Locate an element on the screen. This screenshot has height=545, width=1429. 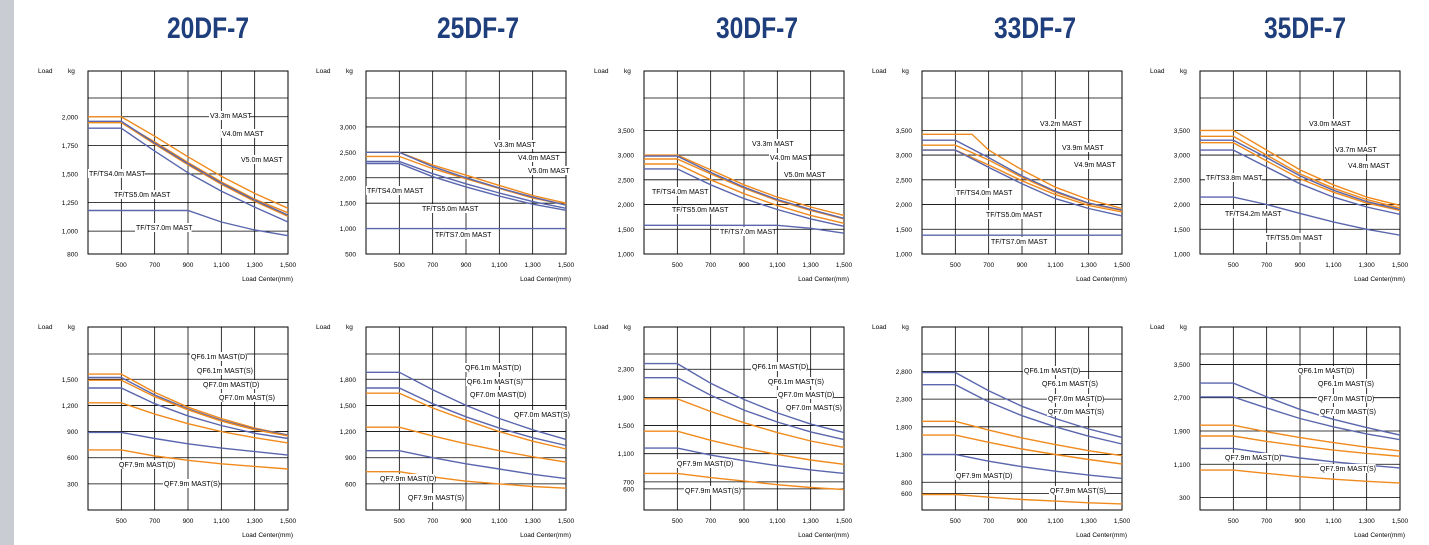
y-tick-label: 2,300 is located at coordinates (626, 370).